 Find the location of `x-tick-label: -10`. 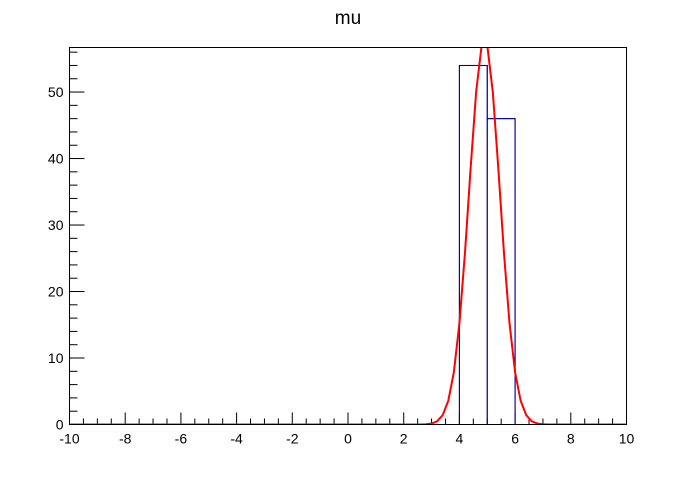

x-tick-label: -10 is located at coordinates (69, 439).